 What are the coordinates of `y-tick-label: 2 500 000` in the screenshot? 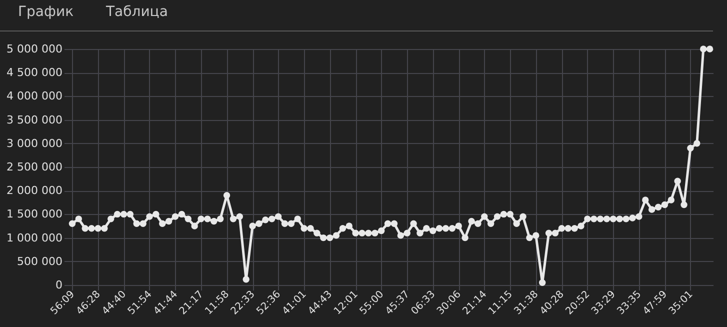 It's located at (34, 167).